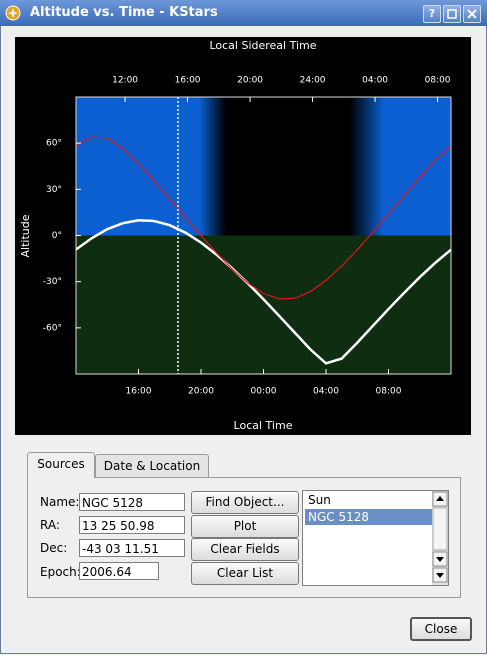 This screenshot has height=655, width=487. I want to click on tab-date-location: Date & Location, so click(152, 465).